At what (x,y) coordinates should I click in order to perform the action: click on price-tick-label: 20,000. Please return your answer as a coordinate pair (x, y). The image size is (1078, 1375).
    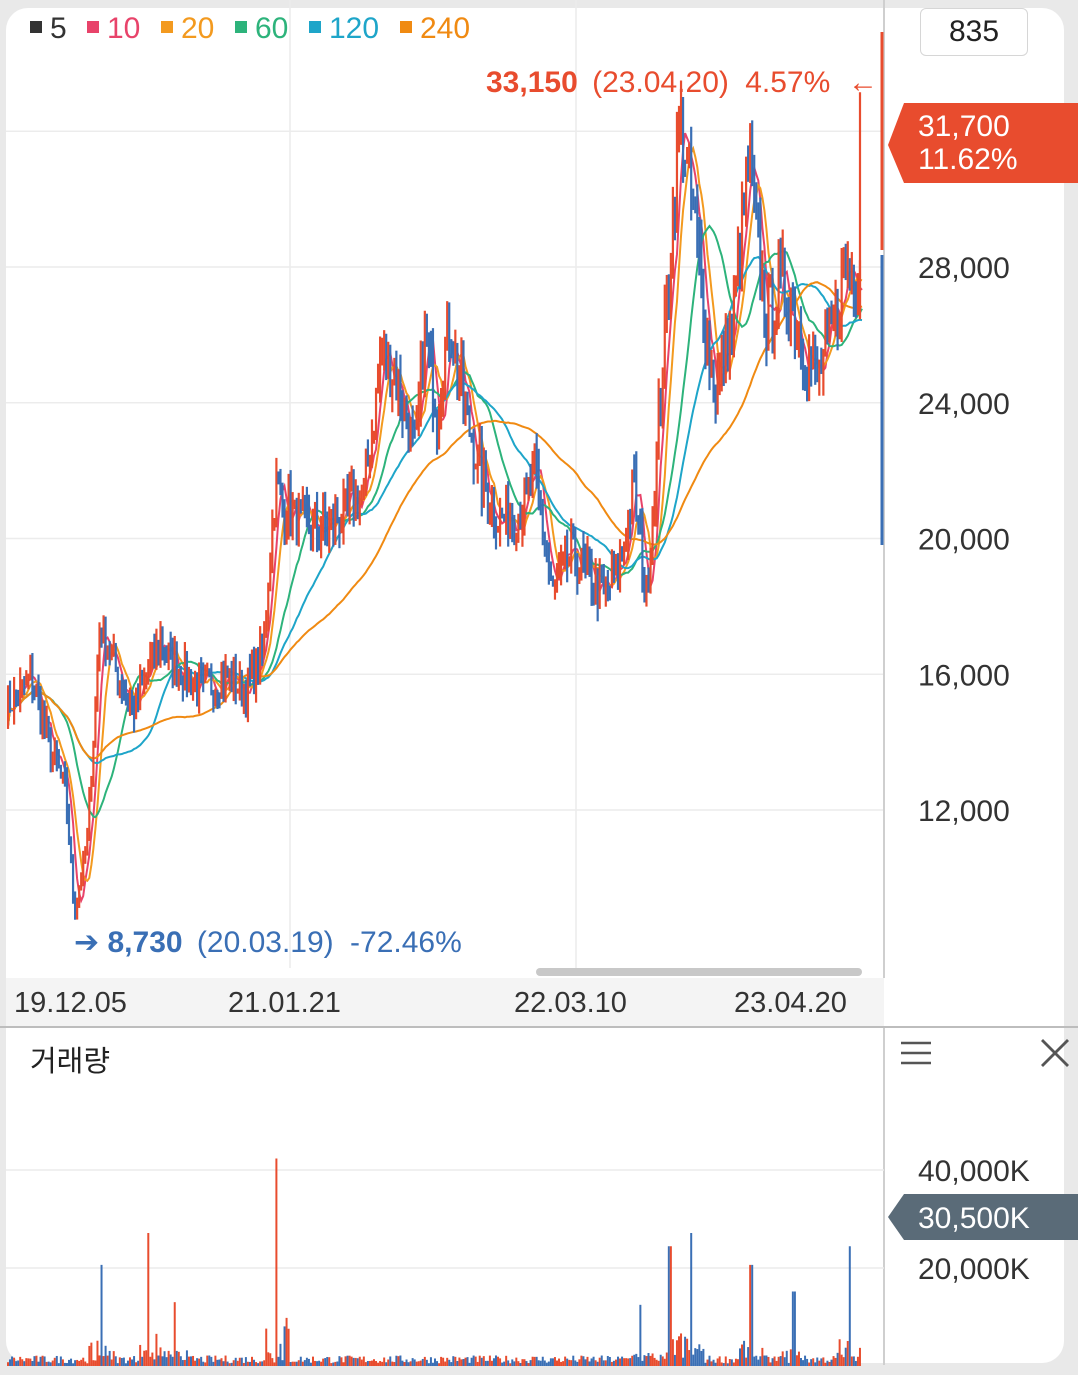
    Looking at the image, I should click on (964, 540).